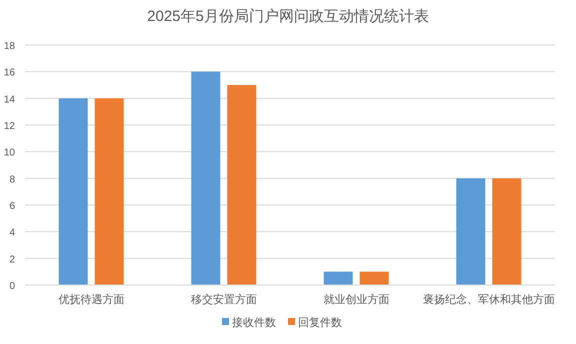 This screenshot has height=344, width=576. What do you see at coordinates (12, 233) in the screenshot?
I see `y-tick-label: 4` at bounding box center [12, 233].